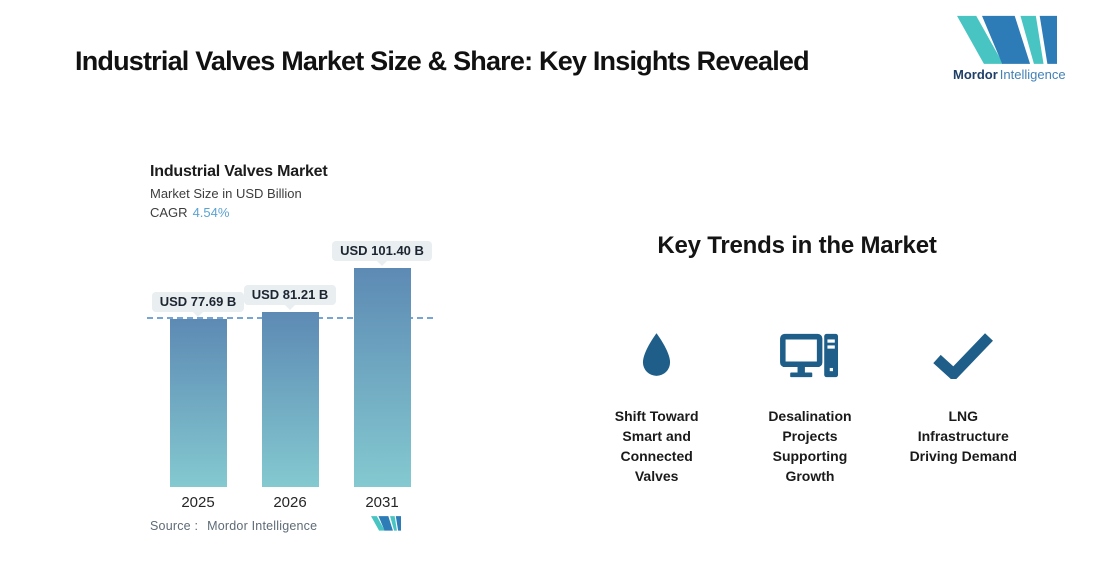 Image resolution: width=1102 pixels, height=570 pixels. Describe the element at coordinates (963, 436) in the screenshot. I see `trend-label: LNG Infrastructure Driving Demand` at that location.